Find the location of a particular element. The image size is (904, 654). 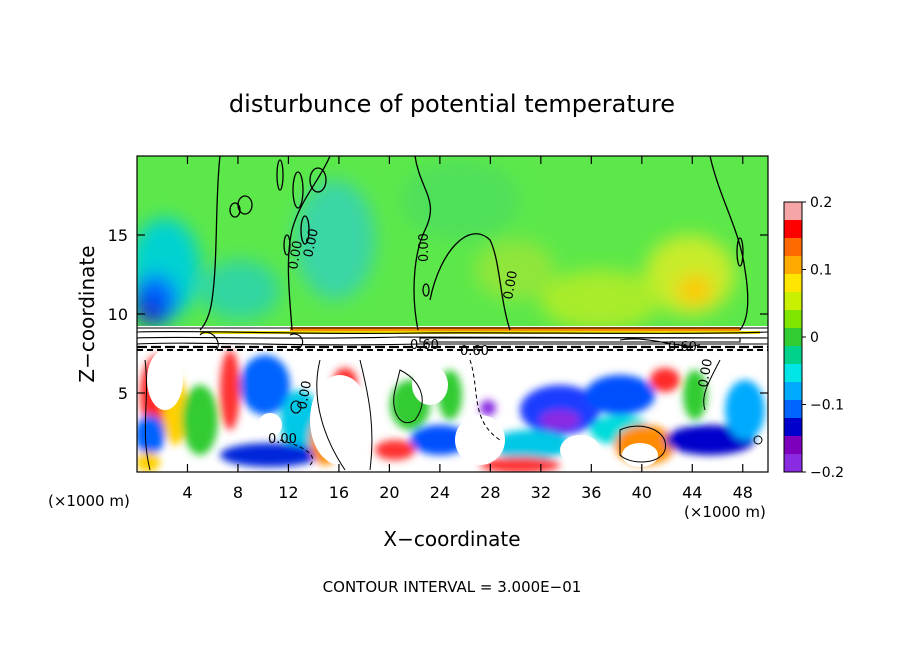

x-tick-label: 40 is located at coordinates (642, 492).